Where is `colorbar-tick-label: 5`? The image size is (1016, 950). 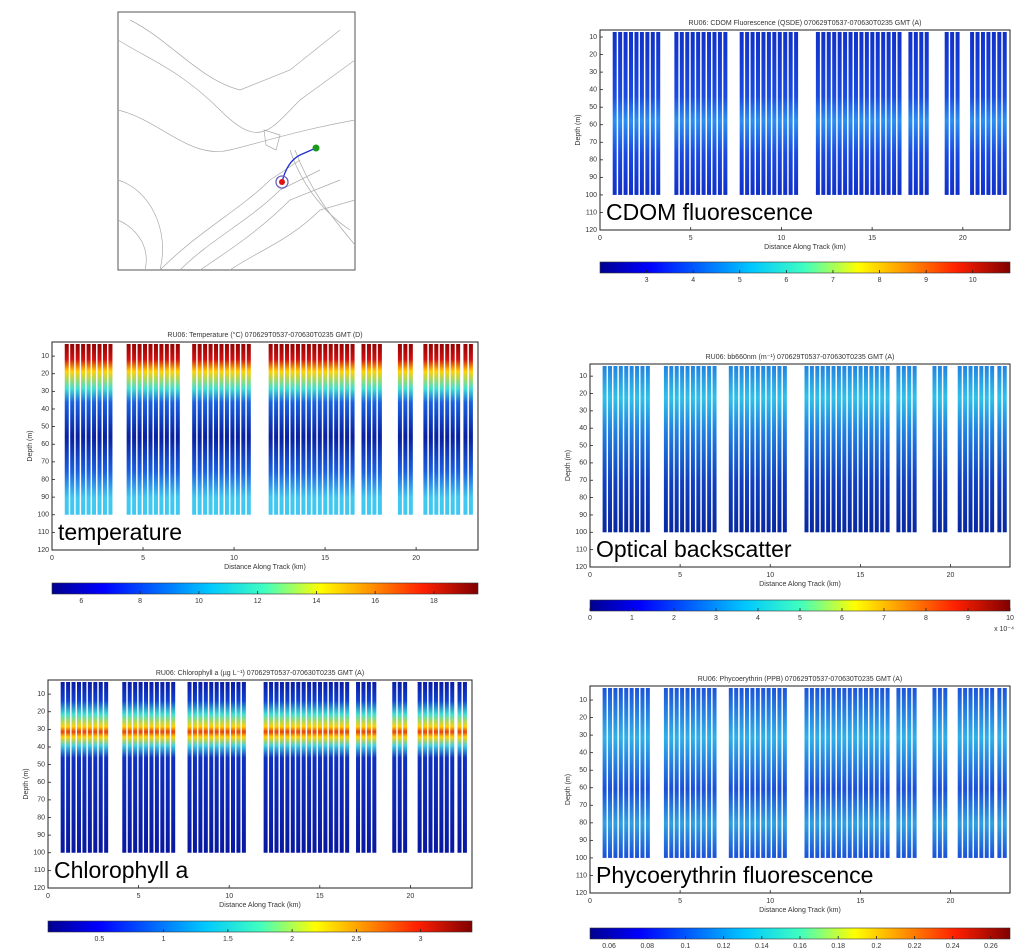 colorbar-tick-label: 5 is located at coordinates (800, 618).